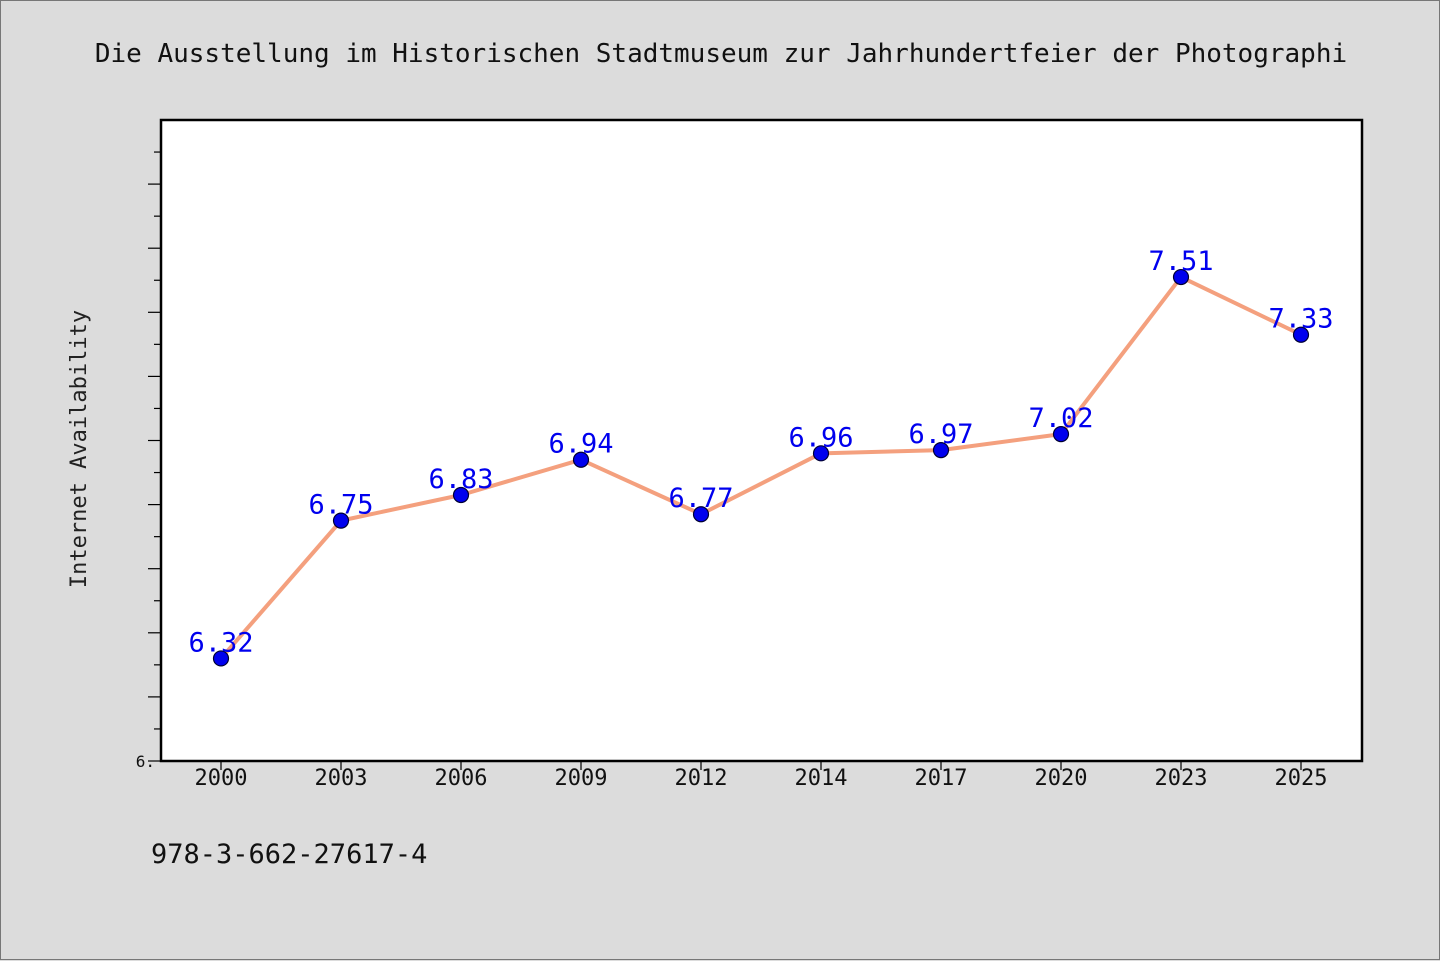 The image size is (1440, 961). What do you see at coordinates (145, 761) in the screenshot?
I see `y-tick-label: 6.` at bounding box center [145, 761].